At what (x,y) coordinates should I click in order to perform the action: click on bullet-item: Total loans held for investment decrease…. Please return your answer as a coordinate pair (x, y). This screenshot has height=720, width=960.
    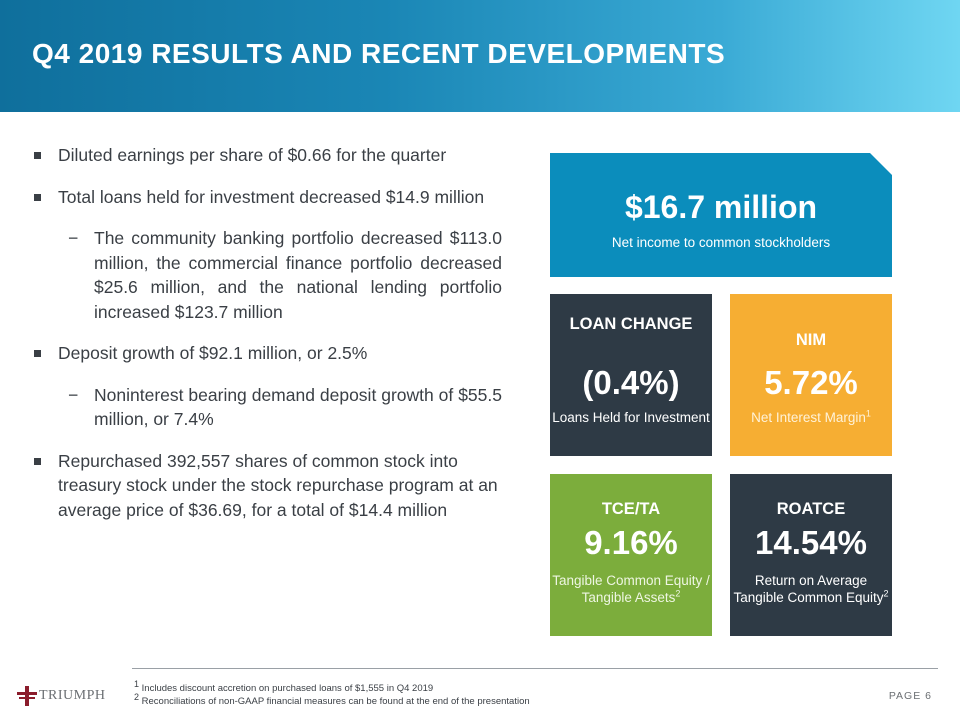
    Looking at the image, I should click on (267, 197).